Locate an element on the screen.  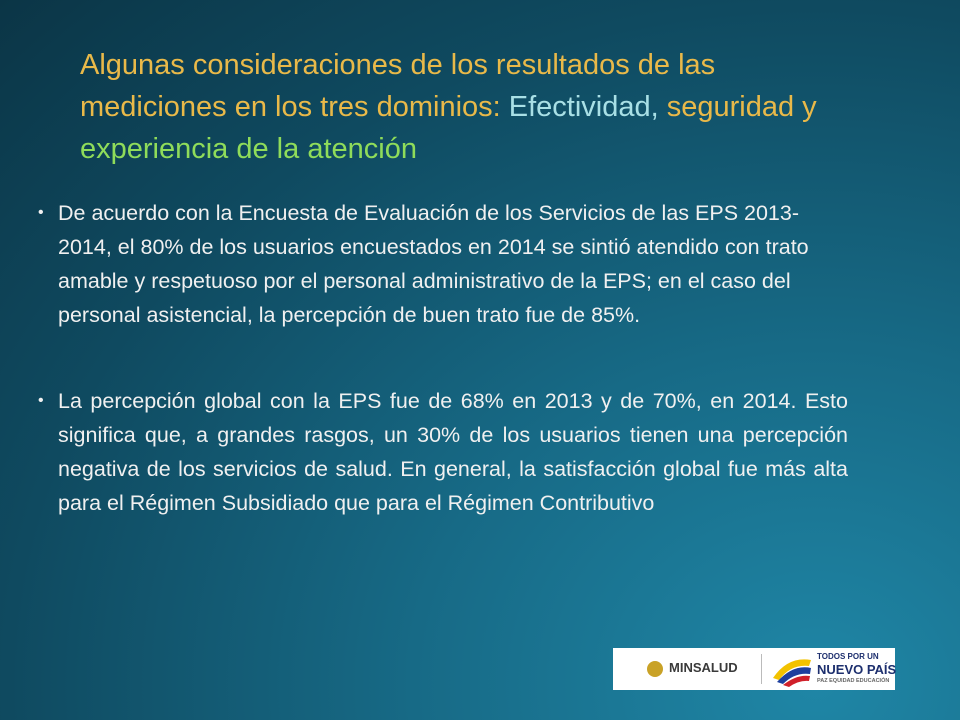
minsalud-logo: MINSALUD is located at coordinates (703, 667).